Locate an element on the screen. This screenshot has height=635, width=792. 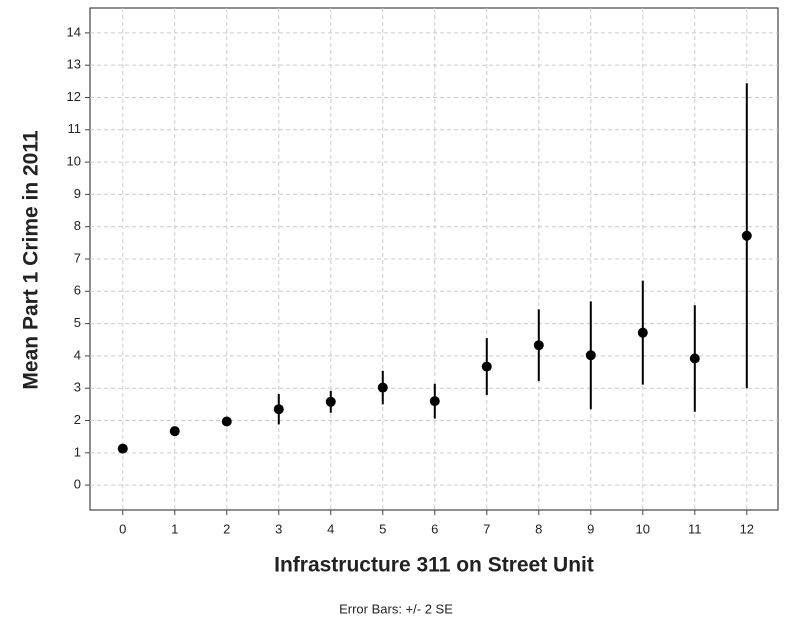
y-tick-label: 7 is located at coordinates (77, 257).